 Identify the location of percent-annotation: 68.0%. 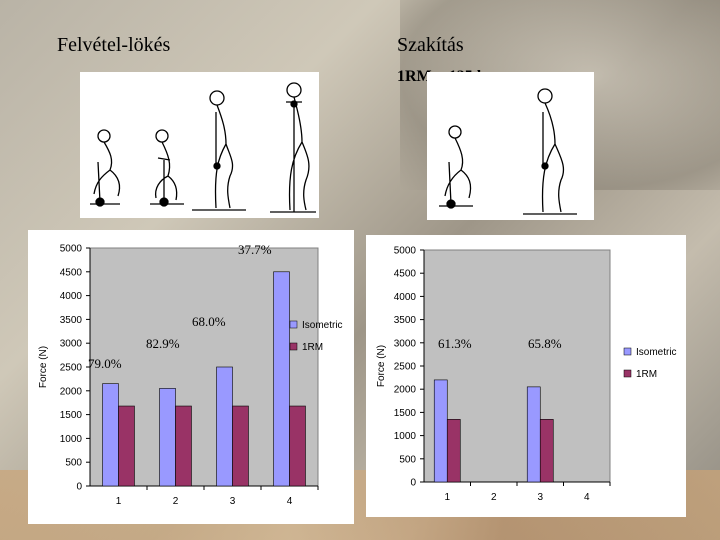
(209, 321).